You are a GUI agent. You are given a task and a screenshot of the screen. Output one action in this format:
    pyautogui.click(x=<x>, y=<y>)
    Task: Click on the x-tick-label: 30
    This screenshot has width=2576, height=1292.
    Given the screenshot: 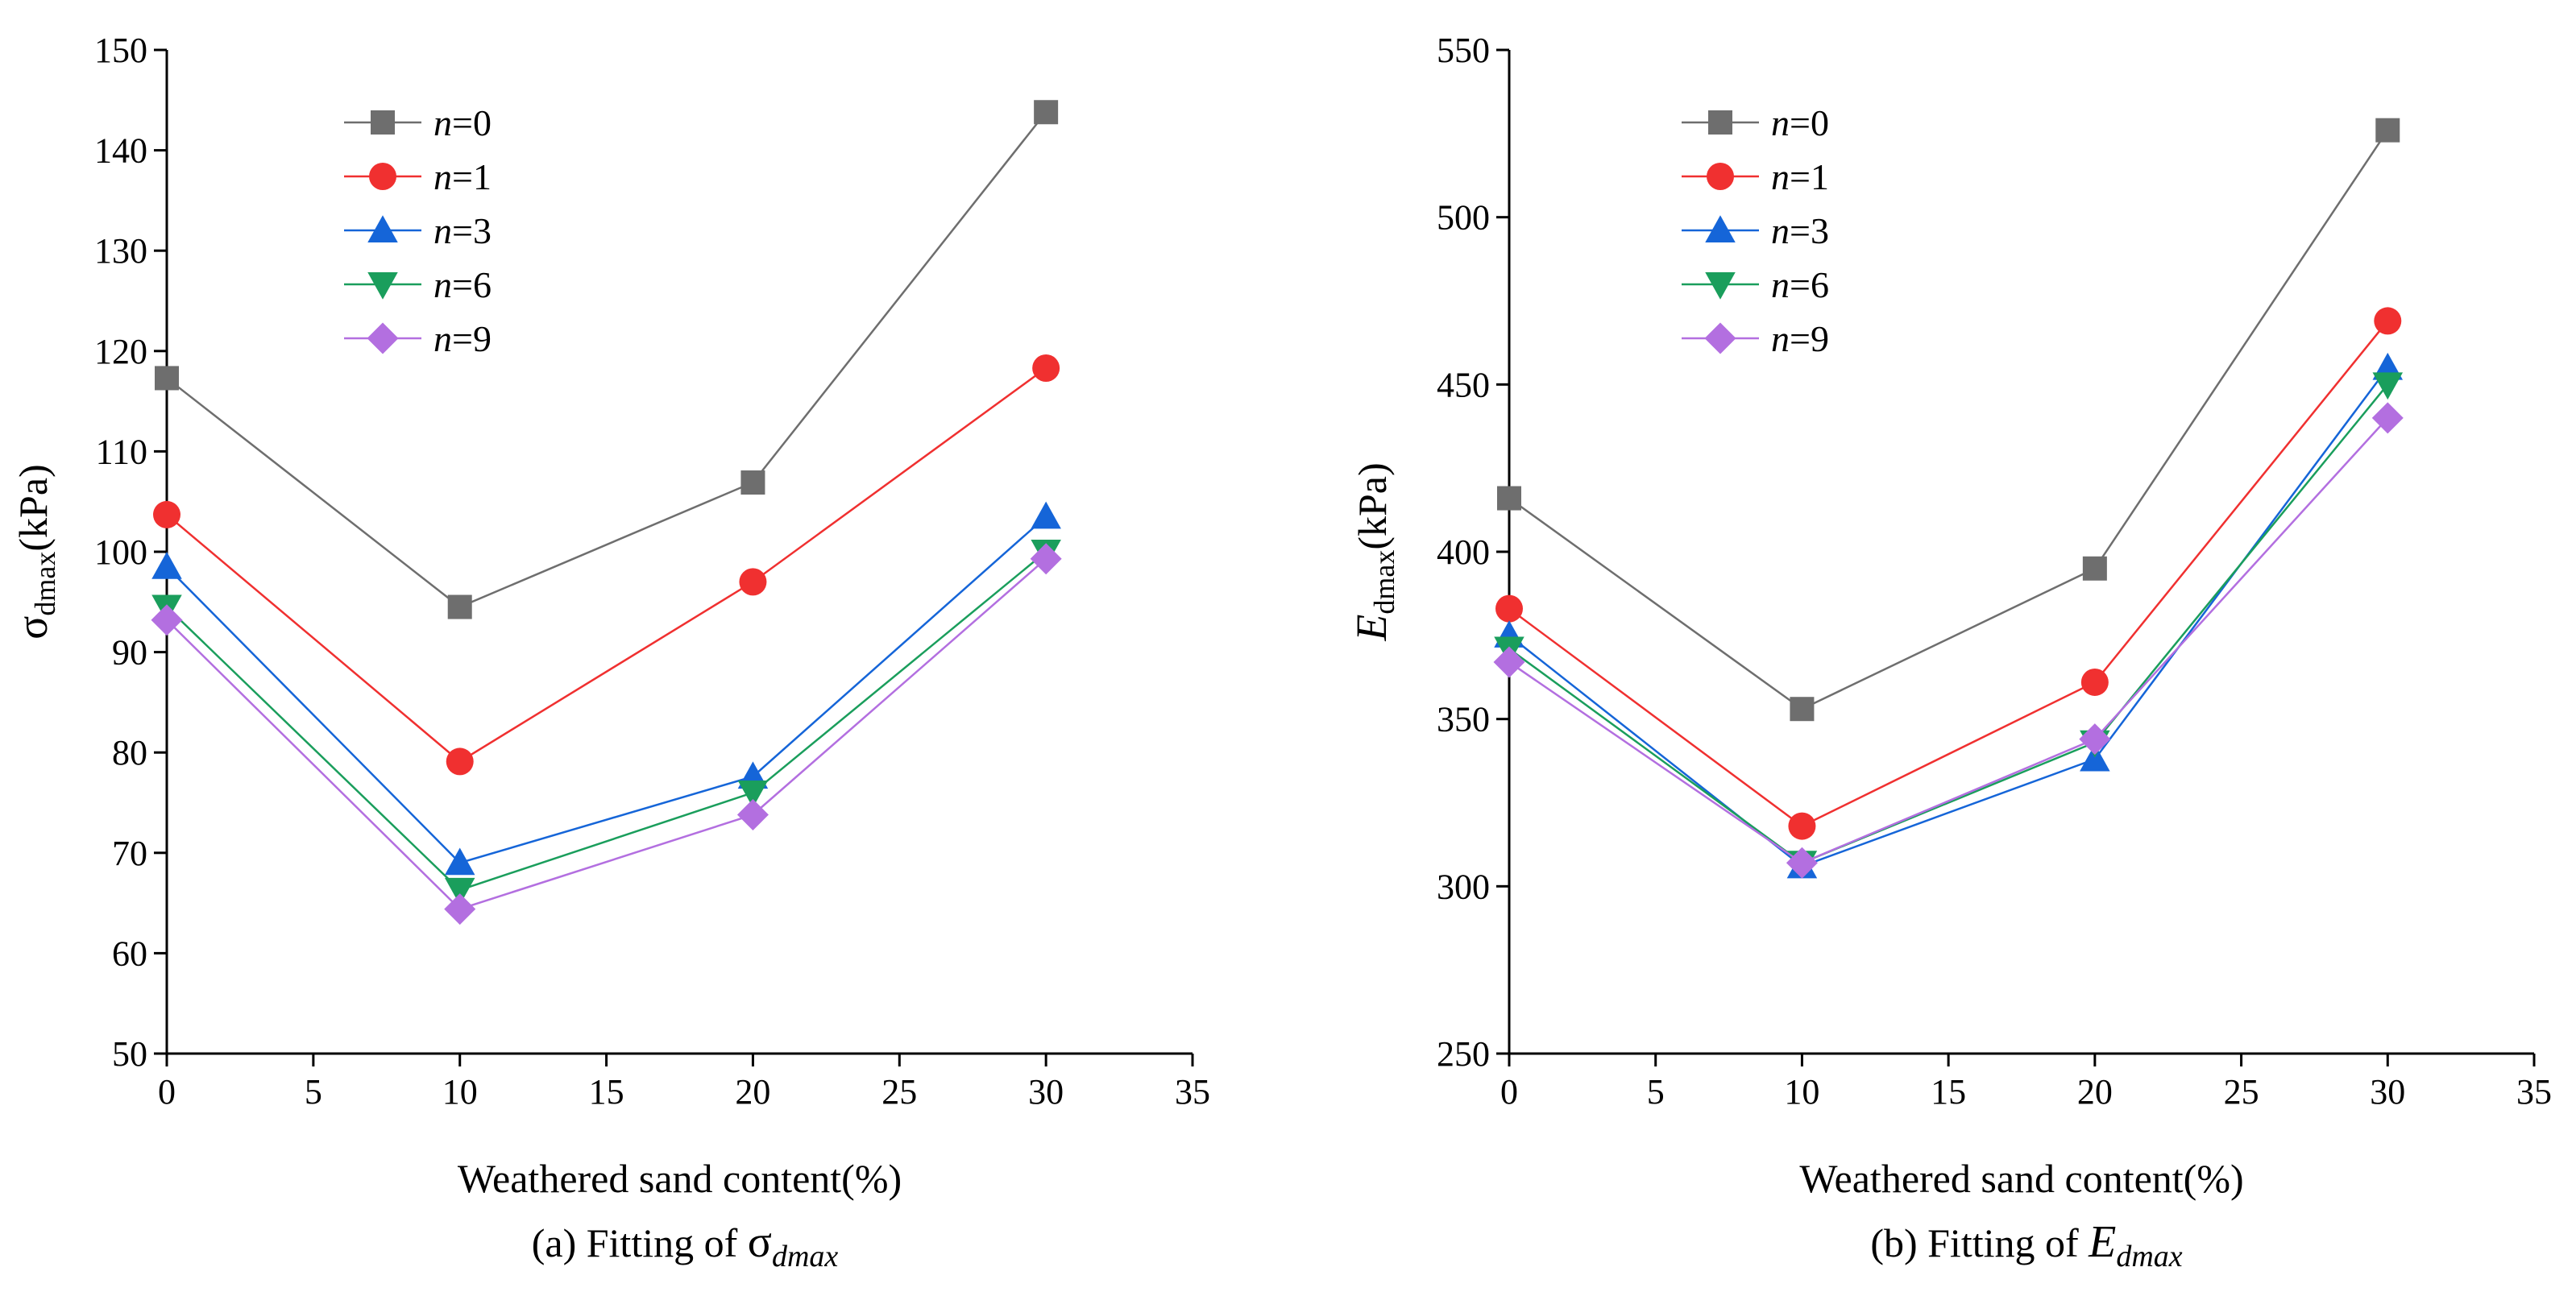 What is the action you would take?
    pyautogui.click(x=2387, y=1092)
    